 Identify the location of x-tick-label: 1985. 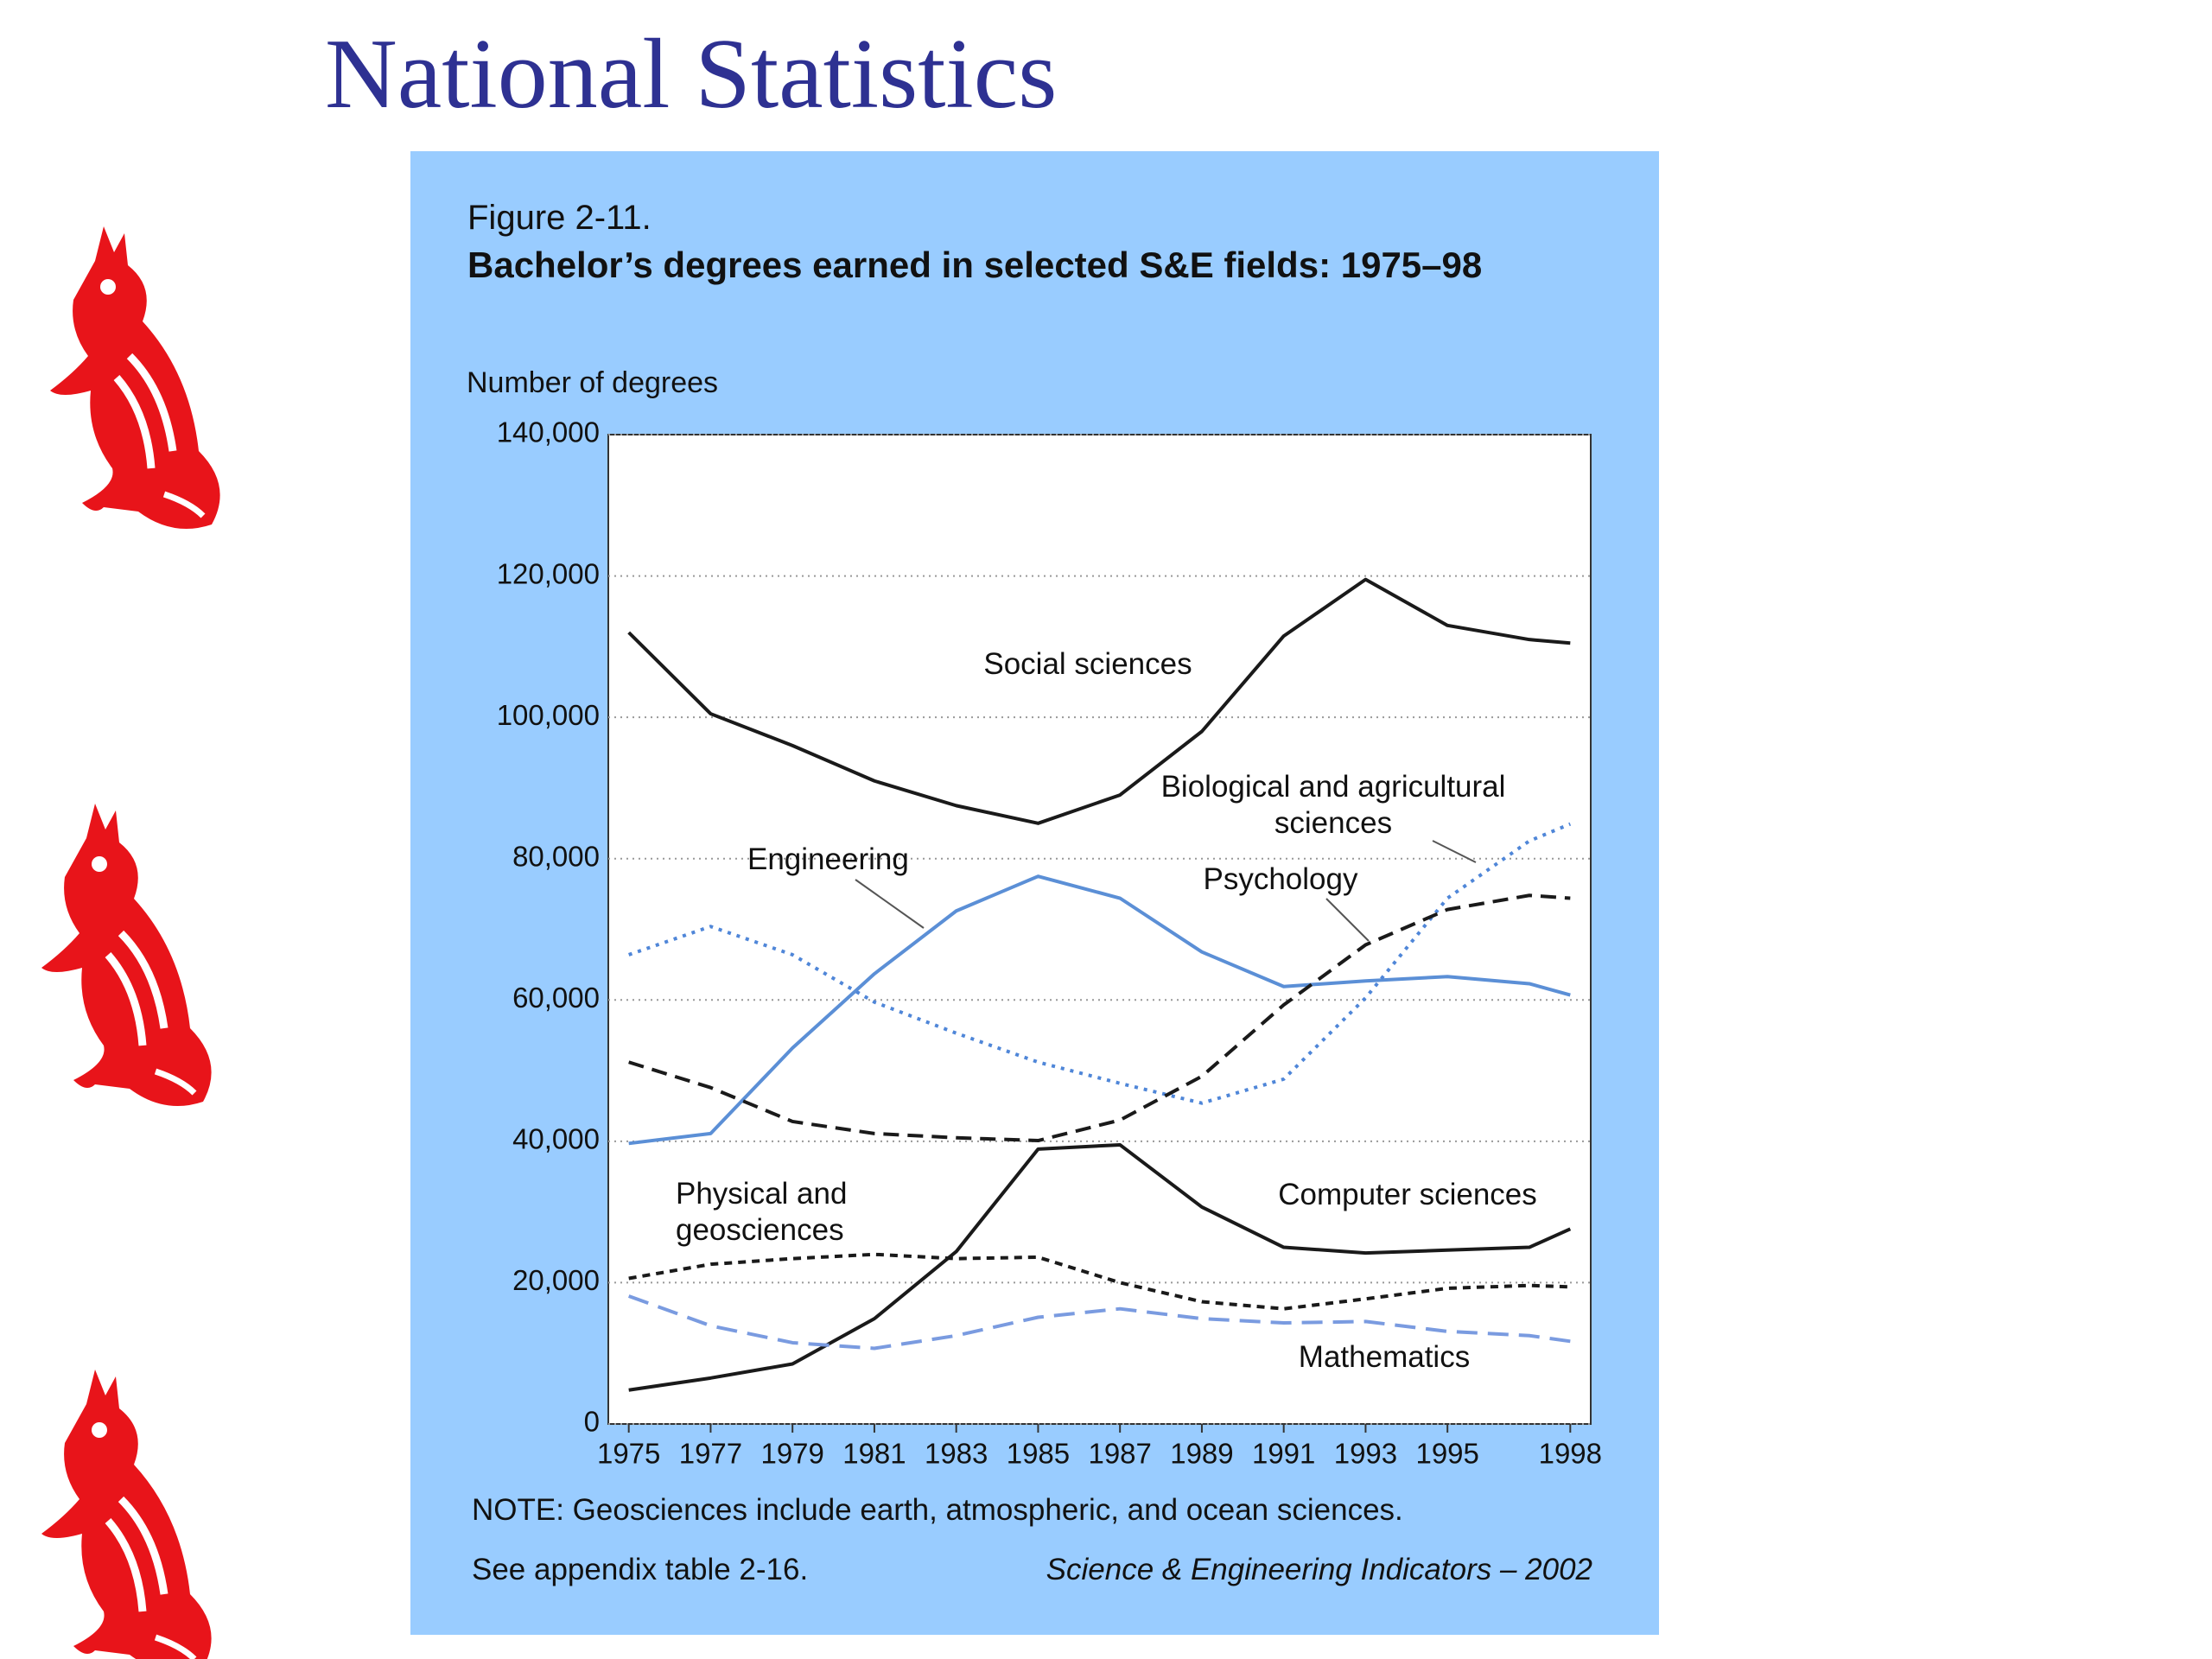
(1038, 1454).